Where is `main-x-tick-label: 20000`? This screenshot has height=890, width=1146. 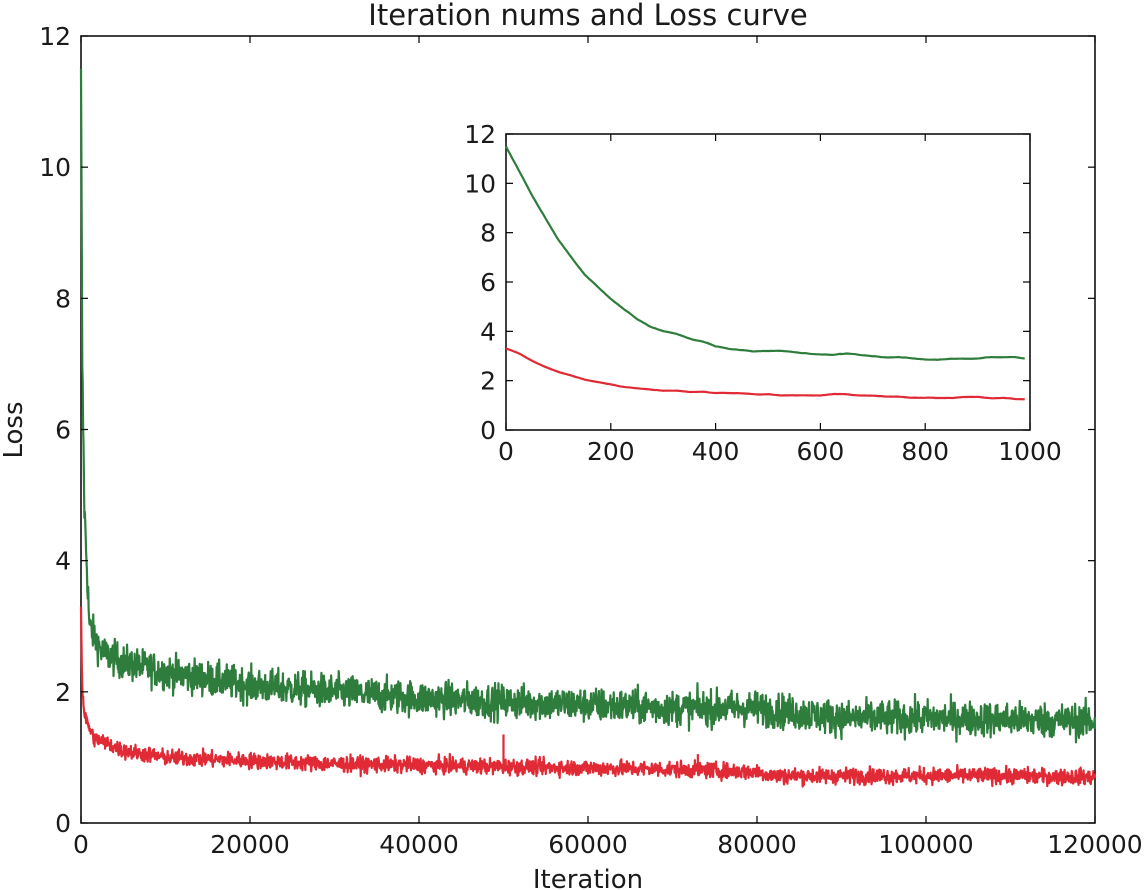 main-x-tick-label: 20000 is located at coordinates (250, 844).